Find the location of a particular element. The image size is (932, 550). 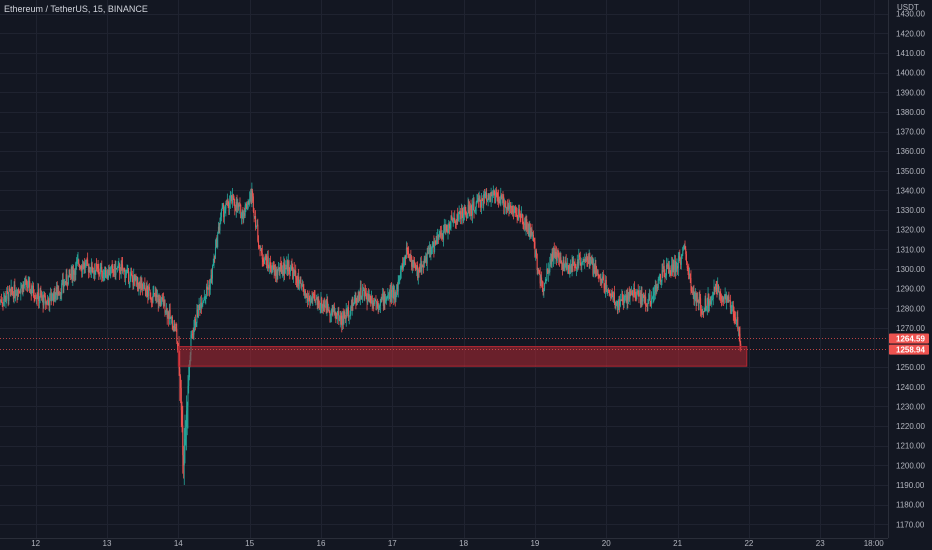

x-tick-label: 18 is located at coordinates (463, 543).